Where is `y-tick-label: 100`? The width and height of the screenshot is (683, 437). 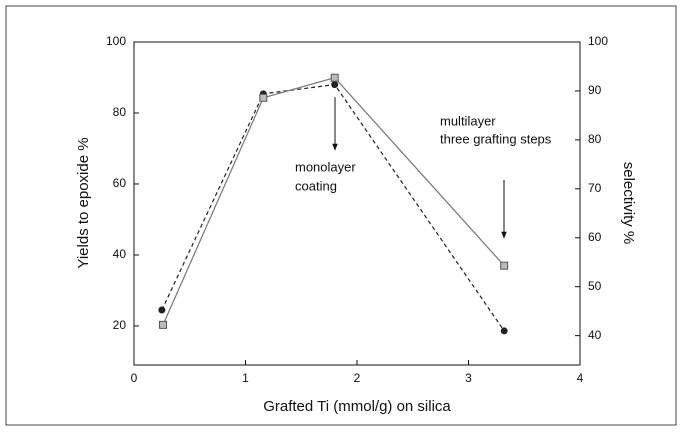
y-tick-label: 100 is located at coordinates (116, 41).